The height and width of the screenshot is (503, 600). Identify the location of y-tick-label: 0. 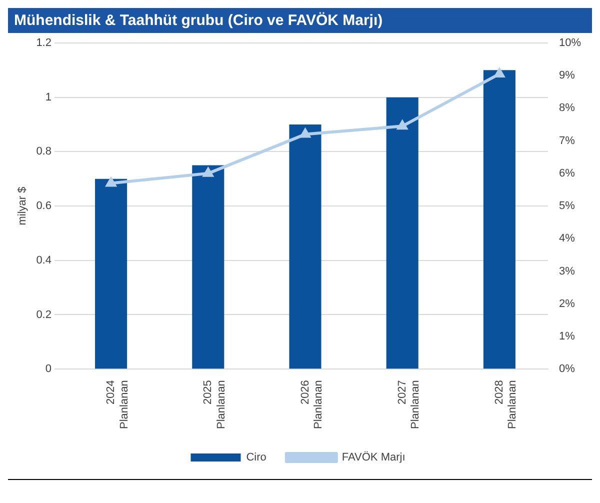
(48, 369).